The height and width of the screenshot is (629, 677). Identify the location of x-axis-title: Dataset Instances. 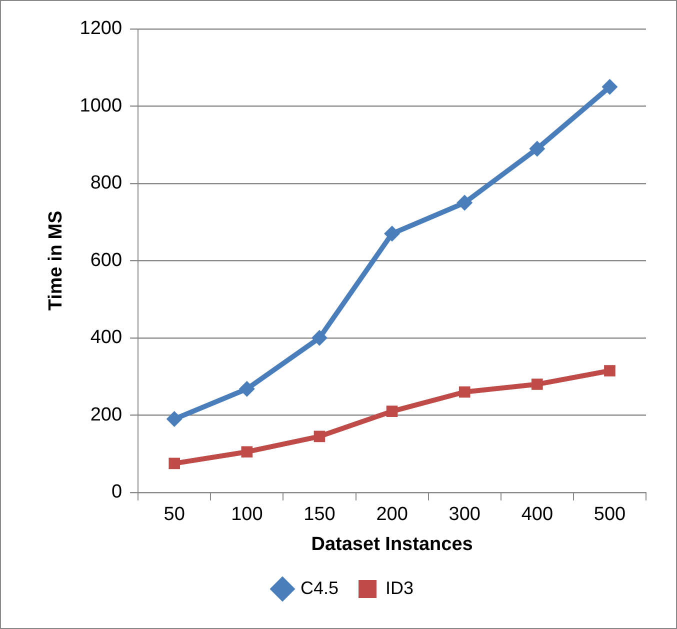
(392, 544).